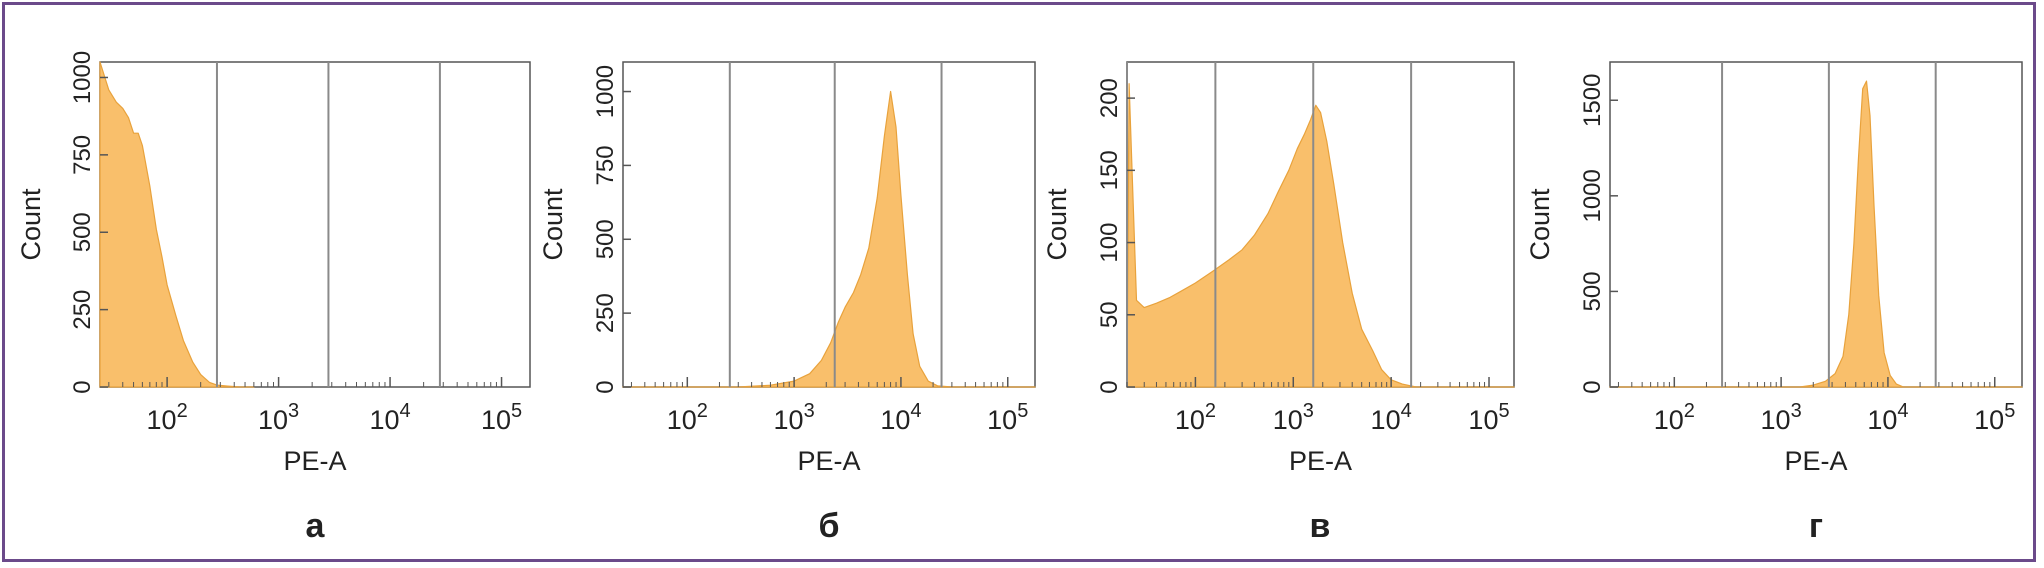  Describe the element at coordinates (316, 526) in the screenshot. I see `panel-label: а` at that location.